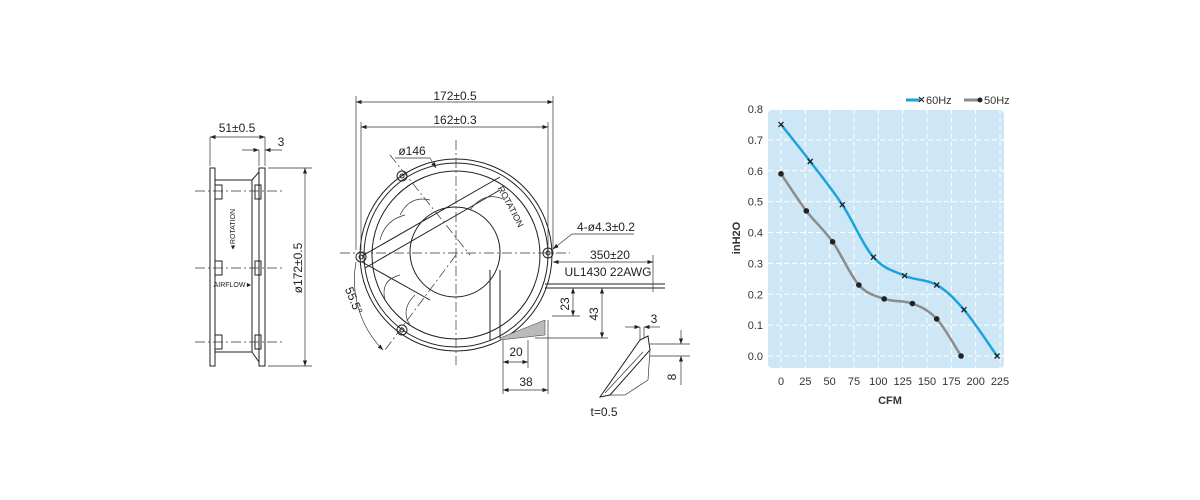  I want to click on diameter-dimension: ø172±0.5, so click(298, 267).